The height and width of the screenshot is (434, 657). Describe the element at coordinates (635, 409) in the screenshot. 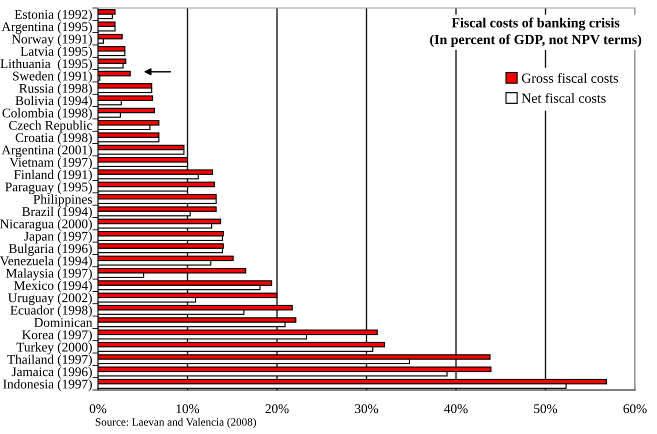

I see `x-tick-label: 60%` at that location.